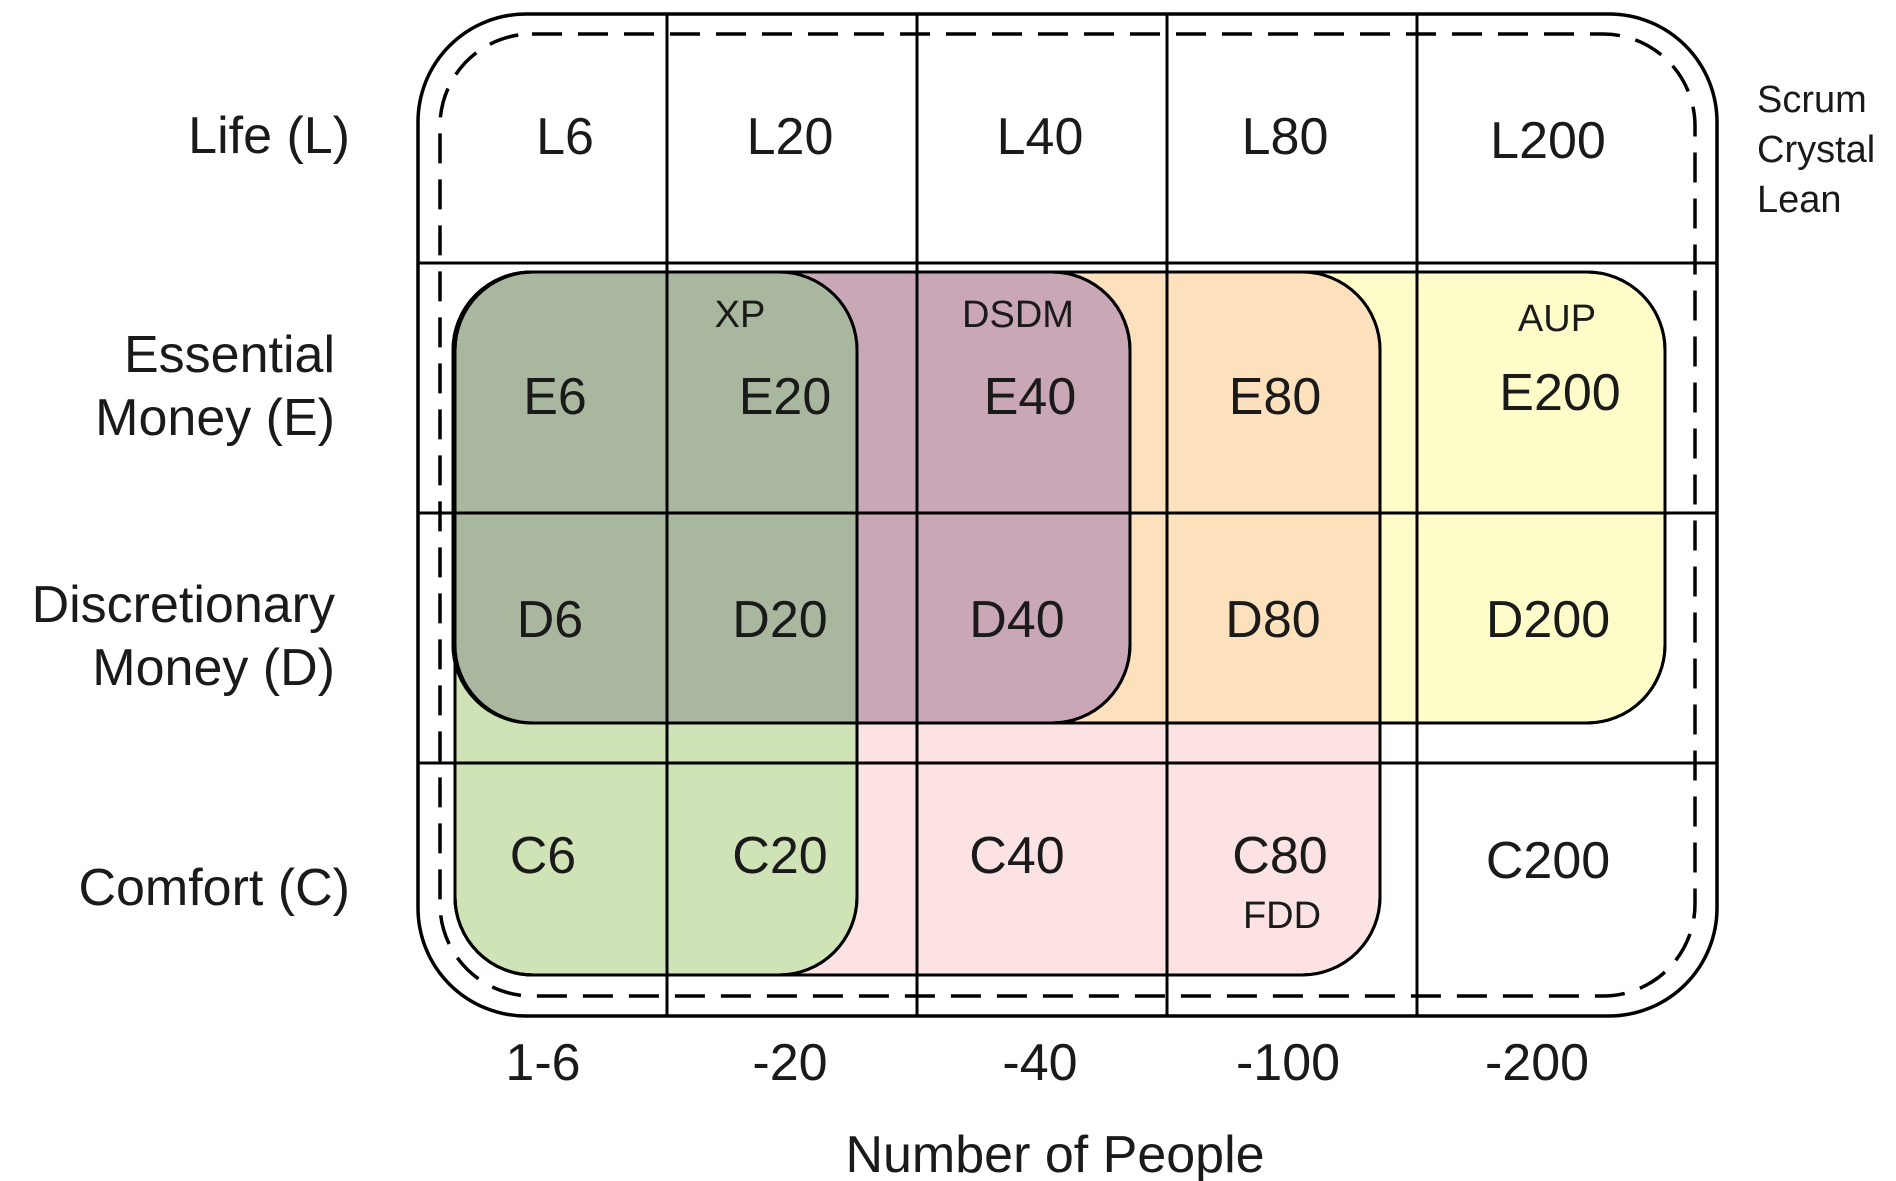  Describe the element at coordinates (1799, 200) in the screenshot. I see `method-label-lean: Lean` at that location.